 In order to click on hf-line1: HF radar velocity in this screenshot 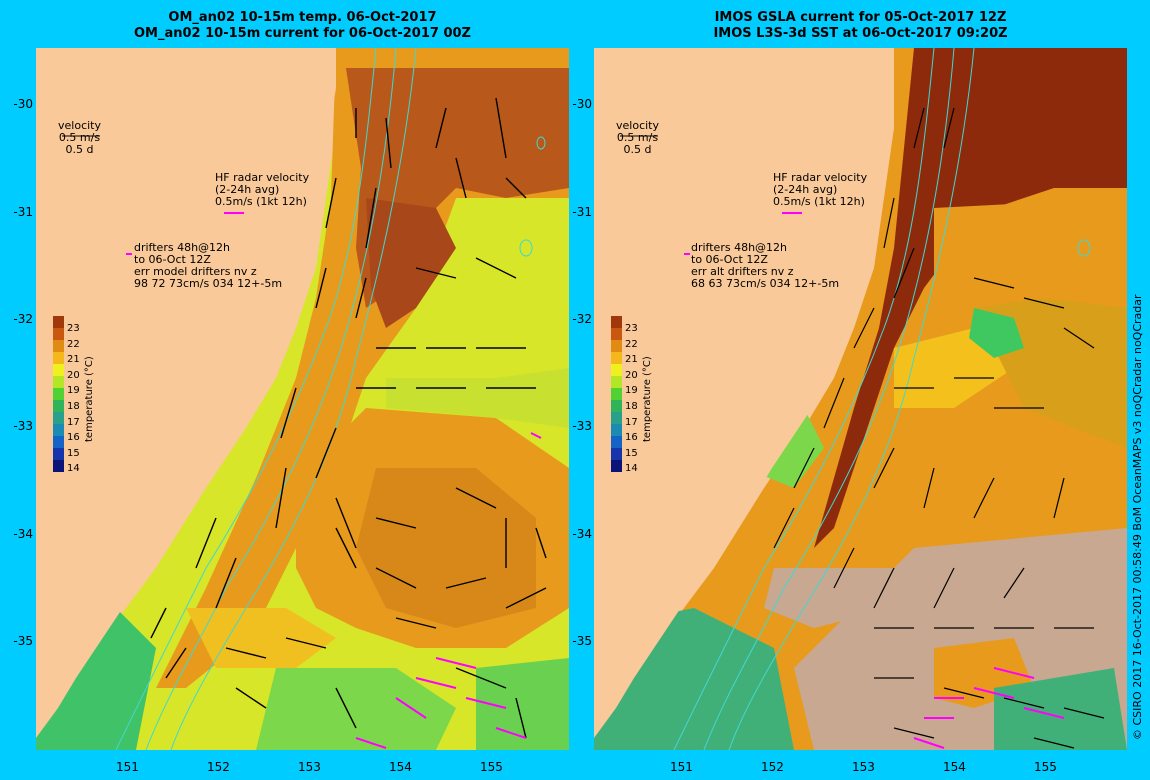, I will do `click(820, 177)`.